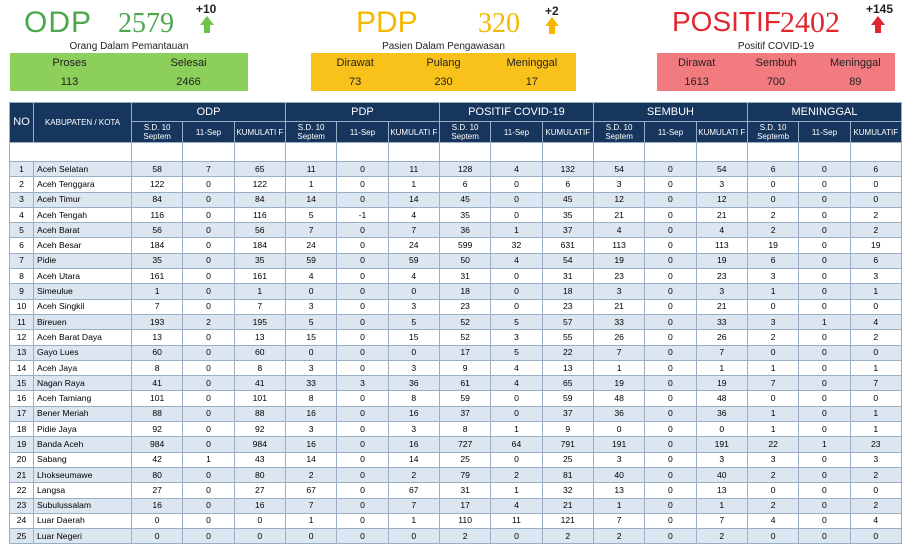 Image resolution: width=910 pixels, height=544 pixels. What do you see at coordinates (259, 215) in the screenshot?
I see `table-cell: 116` at bounding box center [259, 215].